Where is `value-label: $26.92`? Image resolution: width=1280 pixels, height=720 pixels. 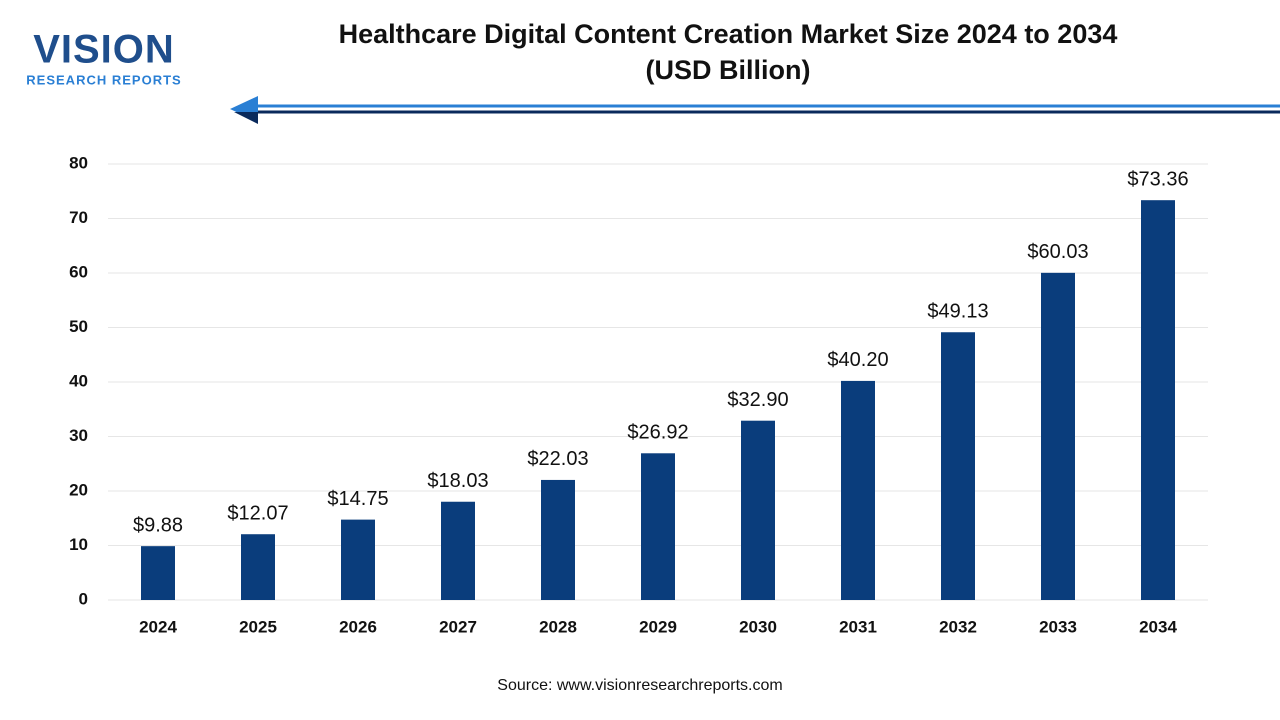 value-label: $26.92 is located at coordinates (657, 433).